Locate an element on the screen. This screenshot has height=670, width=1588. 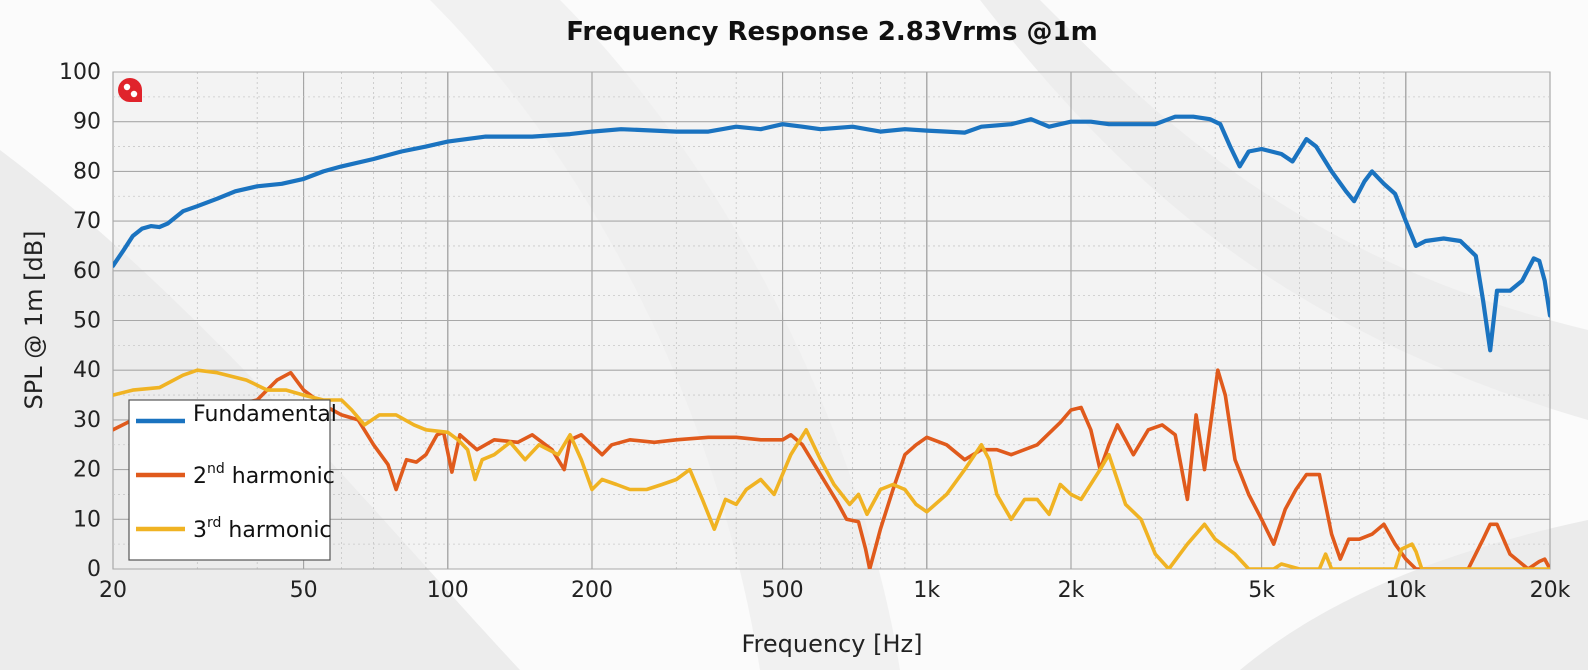
legend-box is located at coordinates (229, 480).